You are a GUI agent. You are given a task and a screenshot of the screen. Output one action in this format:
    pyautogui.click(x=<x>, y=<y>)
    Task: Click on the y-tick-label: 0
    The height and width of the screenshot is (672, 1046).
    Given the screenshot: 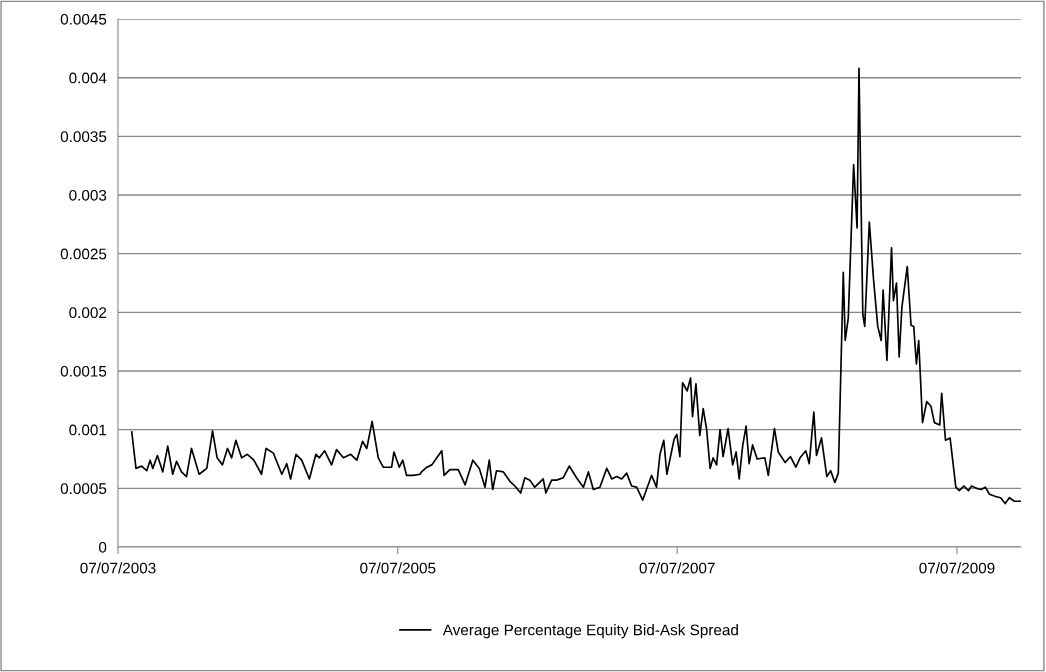 What is the action you would take?
    pyautogui.click(x=102, y=547)
    